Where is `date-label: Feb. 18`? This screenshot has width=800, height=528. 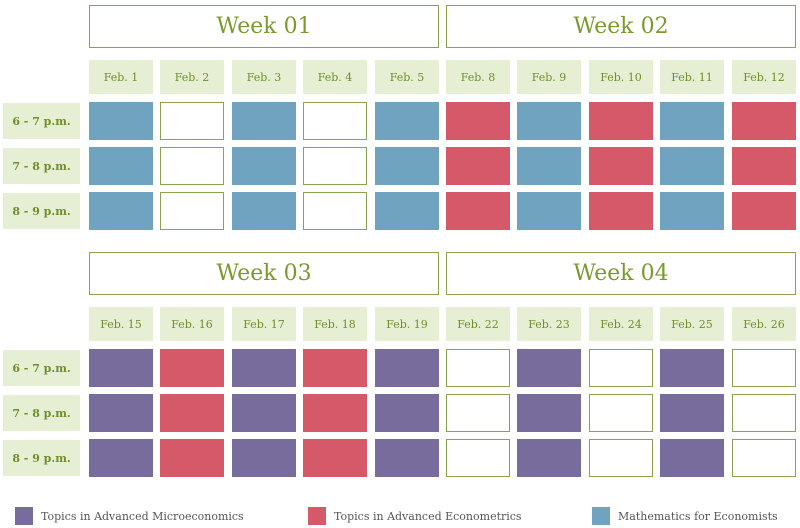
date-label: Feb. 18 is located at coordinates (335, 324).